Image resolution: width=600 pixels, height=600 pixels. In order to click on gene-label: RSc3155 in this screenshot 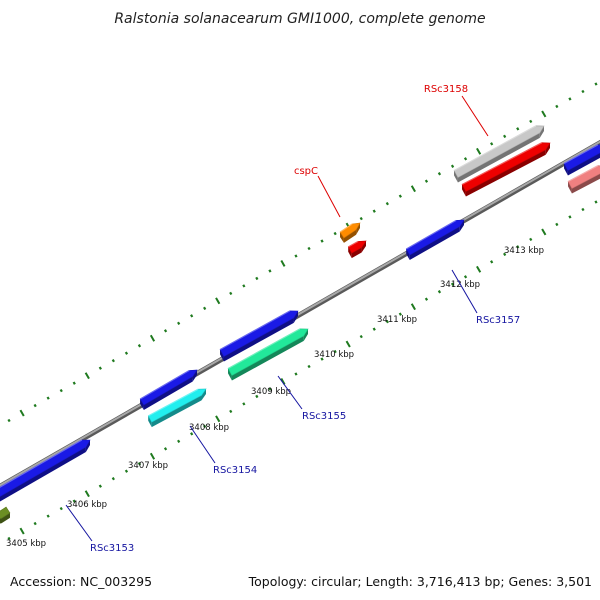, I will do `click(324, 416)`.